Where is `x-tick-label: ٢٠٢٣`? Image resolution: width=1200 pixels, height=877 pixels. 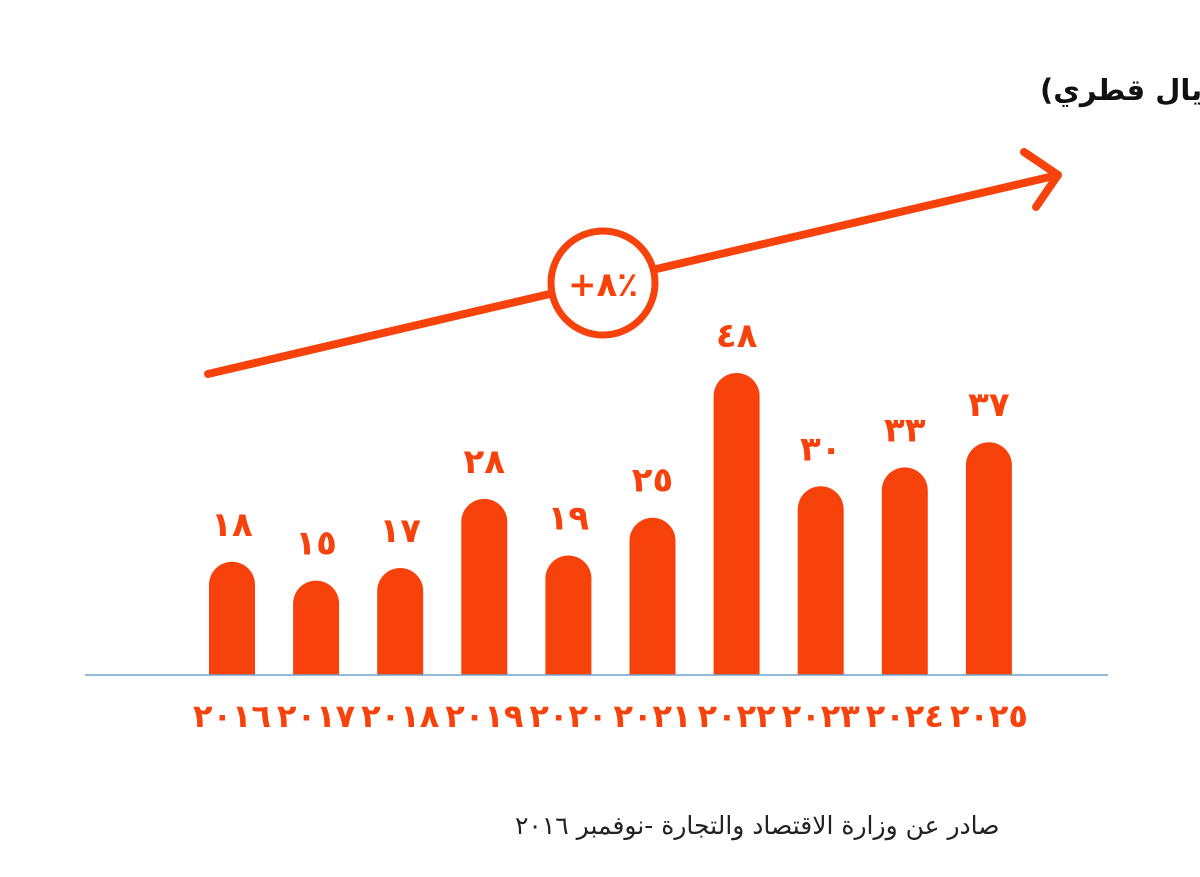
x-tick-label: ٢٠٢٣ is located at coordinates (821, 716).